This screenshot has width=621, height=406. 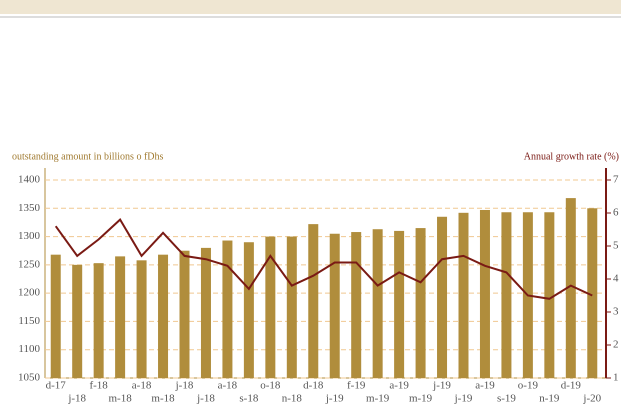 What do you see at coordinates (310, 7) in the screenshot?
I see `header-band` at bounding box center [310, 7].